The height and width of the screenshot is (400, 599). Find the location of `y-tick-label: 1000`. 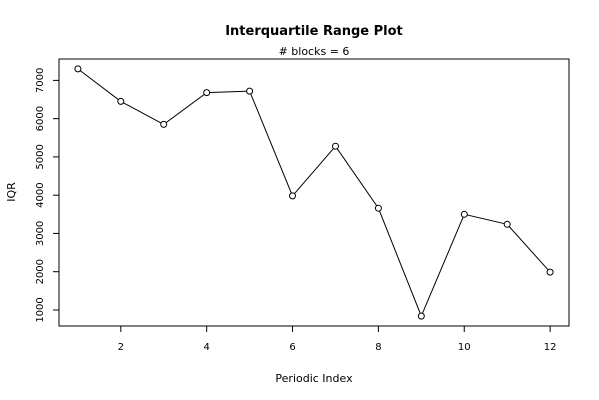

y-tick-label: 1000 is located at coordinates (40, 309).